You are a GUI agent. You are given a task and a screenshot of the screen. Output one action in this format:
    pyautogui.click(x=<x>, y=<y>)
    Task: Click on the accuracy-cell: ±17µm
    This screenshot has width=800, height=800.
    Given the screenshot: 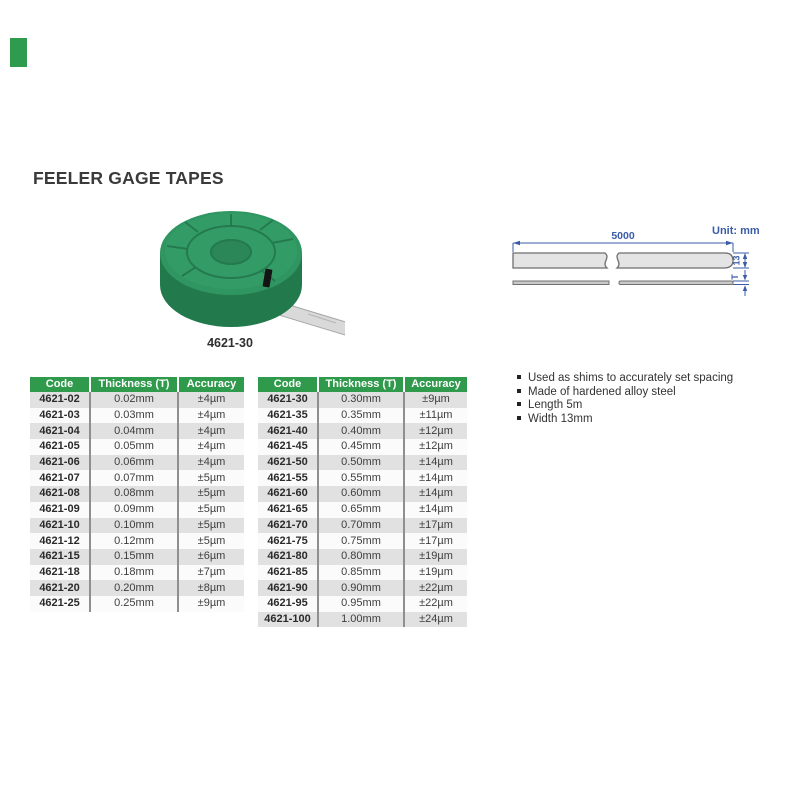 What is the action you would take?
    pyautogui.click(x=435, y=525)
    